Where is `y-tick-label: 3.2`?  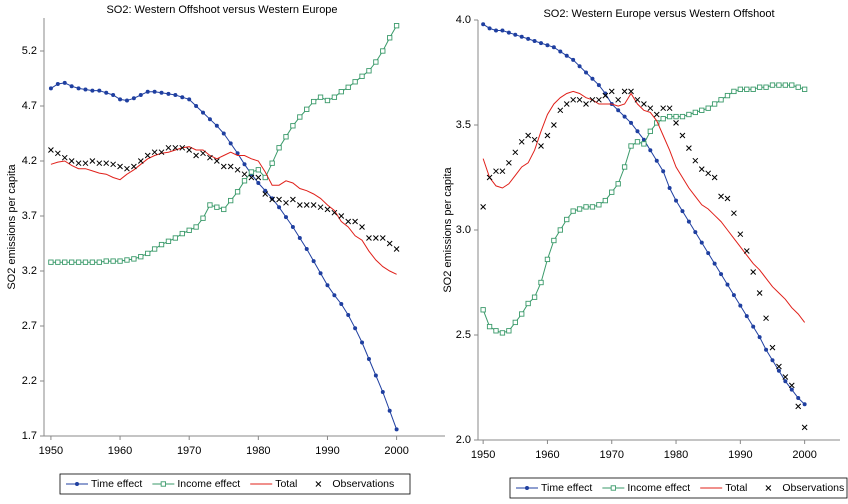
y-tick-label: 3.2 is located at coordinates (29, 271).